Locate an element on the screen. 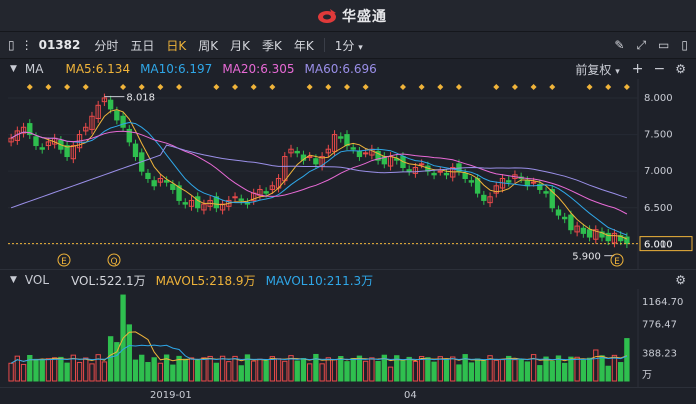 Image resolution: width=696 pixels, height=404 pixels. period-tab-5: 季K is located at coordinates (272, 45).